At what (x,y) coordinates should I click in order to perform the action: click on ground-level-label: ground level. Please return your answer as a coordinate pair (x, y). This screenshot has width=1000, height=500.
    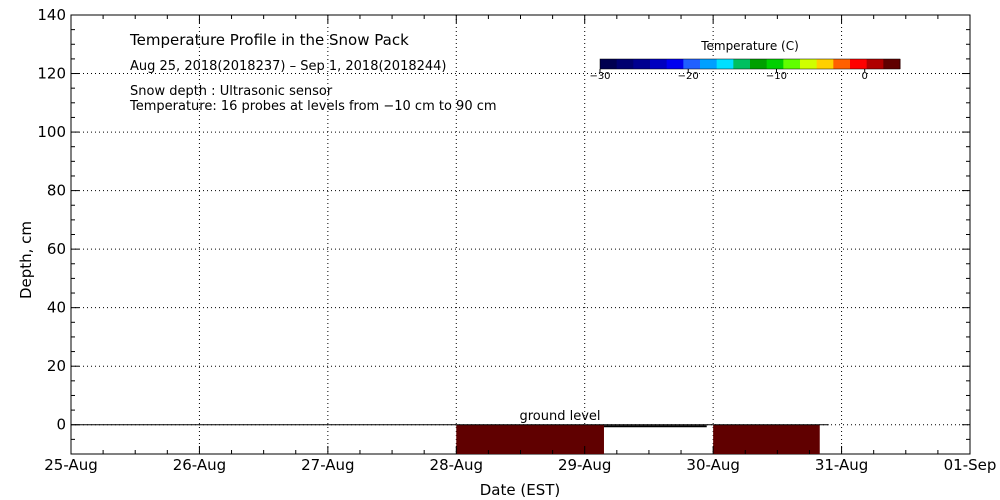
    Looking at the image, I should click on (559, 416).